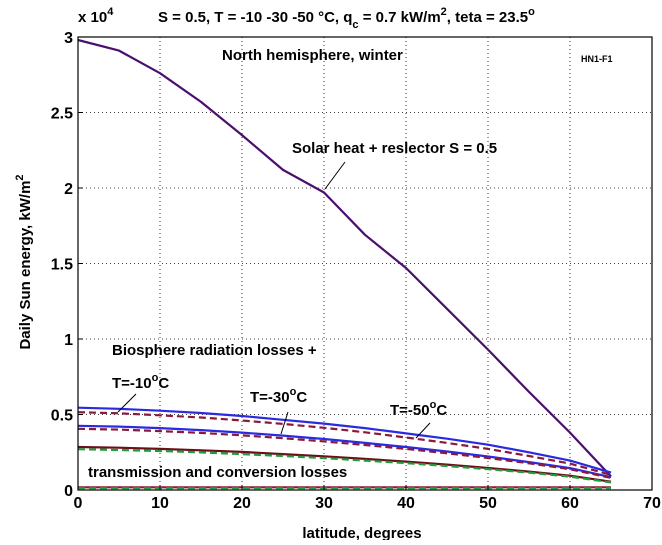 The image size is (662, 545). Describe the element at coordinates (488, 503) in the screenshot. I see `x-tick-label: 50` at that location.